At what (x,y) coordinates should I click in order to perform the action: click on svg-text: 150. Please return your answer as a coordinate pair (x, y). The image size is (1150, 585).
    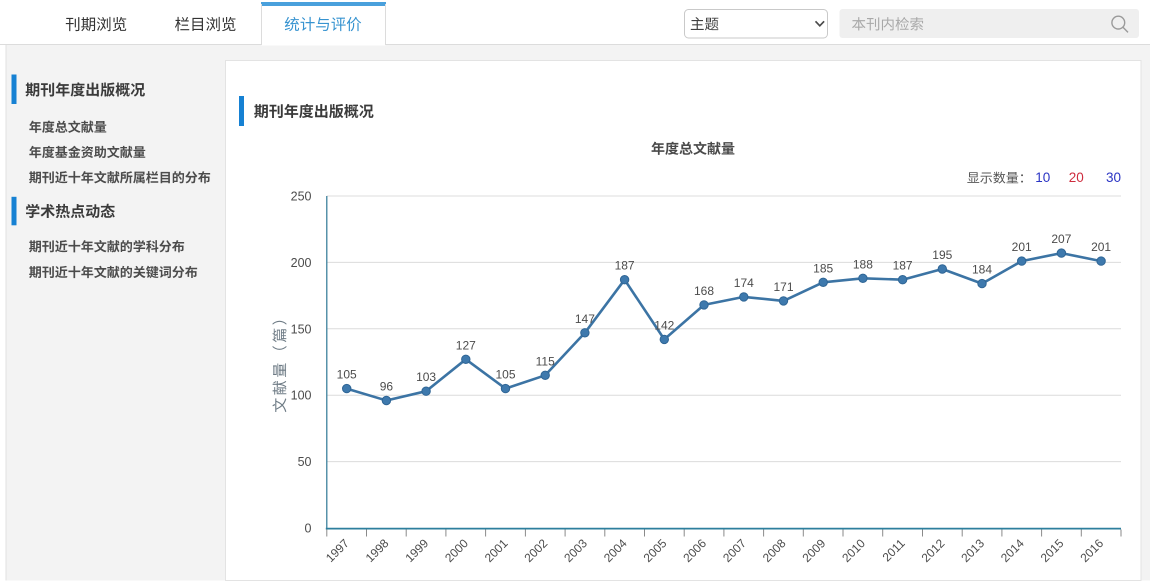
    Looking at the image, I should click on (301, 329).